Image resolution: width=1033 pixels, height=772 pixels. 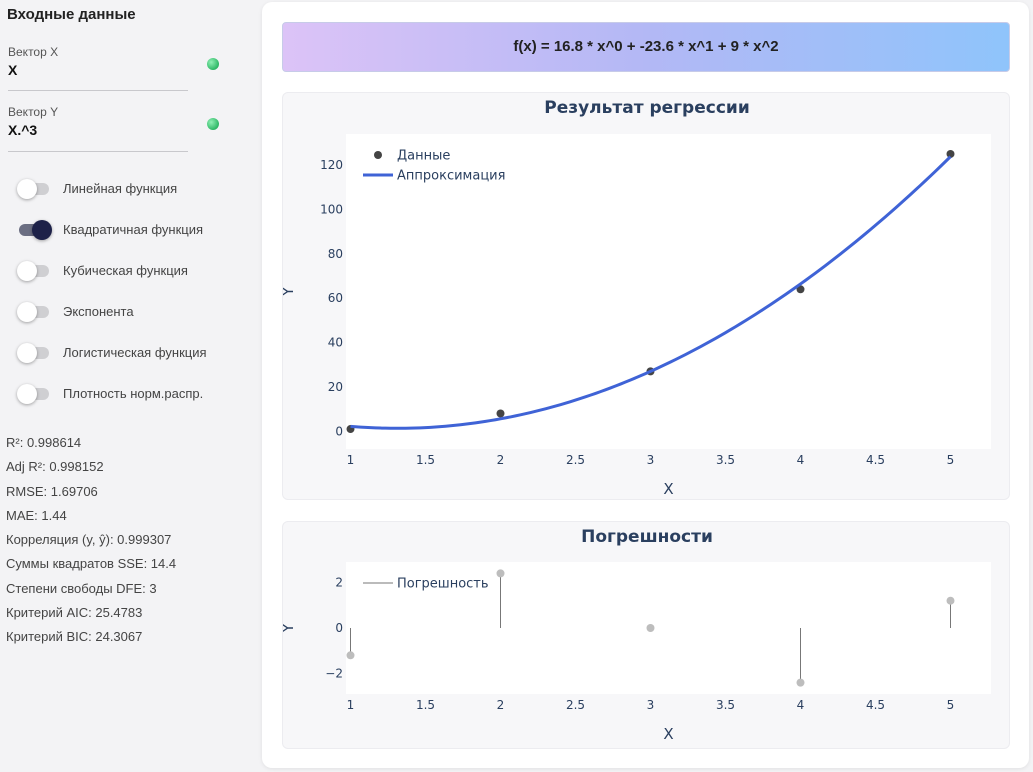 What do you see at coordinates (74, 613) in the screenshot?
I see `stat-aic: Критерий AIC: 25.4783` at bounding box center [74, 613].